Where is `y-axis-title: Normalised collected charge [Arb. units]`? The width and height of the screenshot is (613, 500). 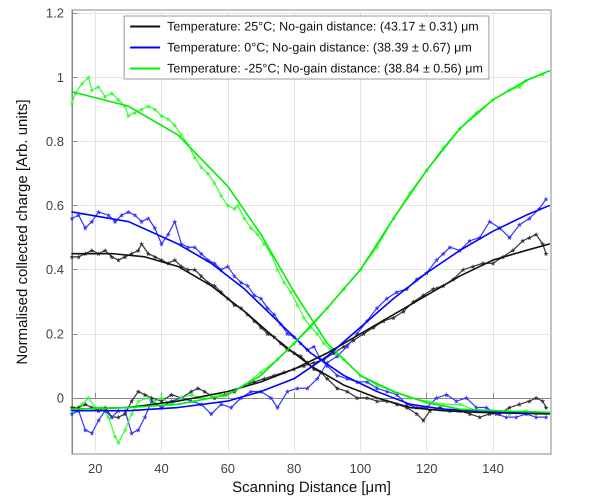 y-axis-title: Normalised collected charge [Arb. units] is located at coordinates (22, 232).